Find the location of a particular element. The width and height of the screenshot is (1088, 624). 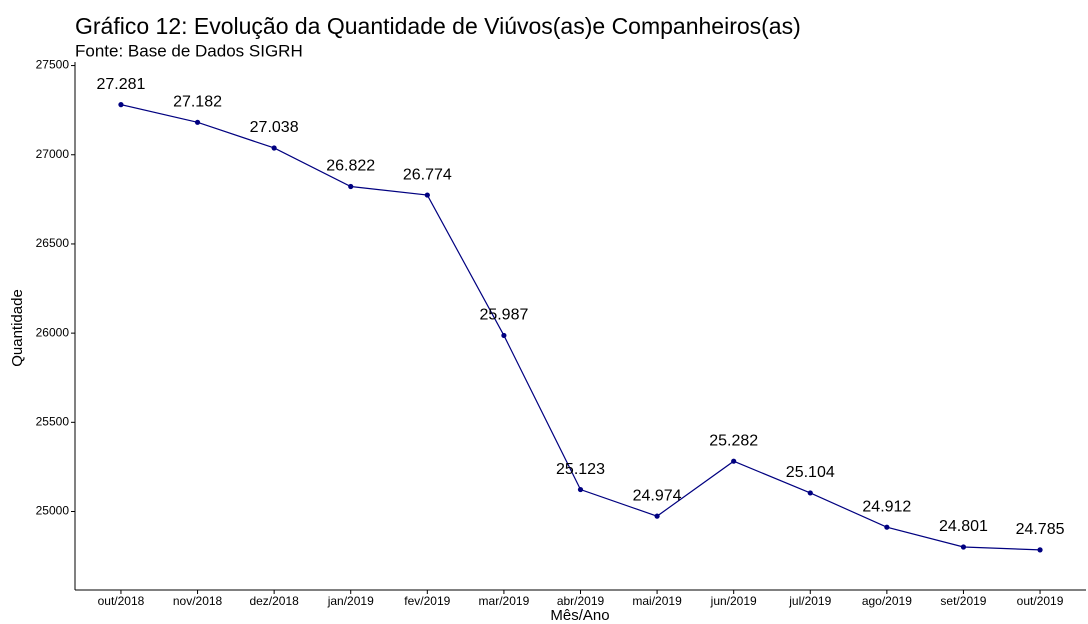

x-axis-label: Mês/Ano is located at coordinates (579, 615).